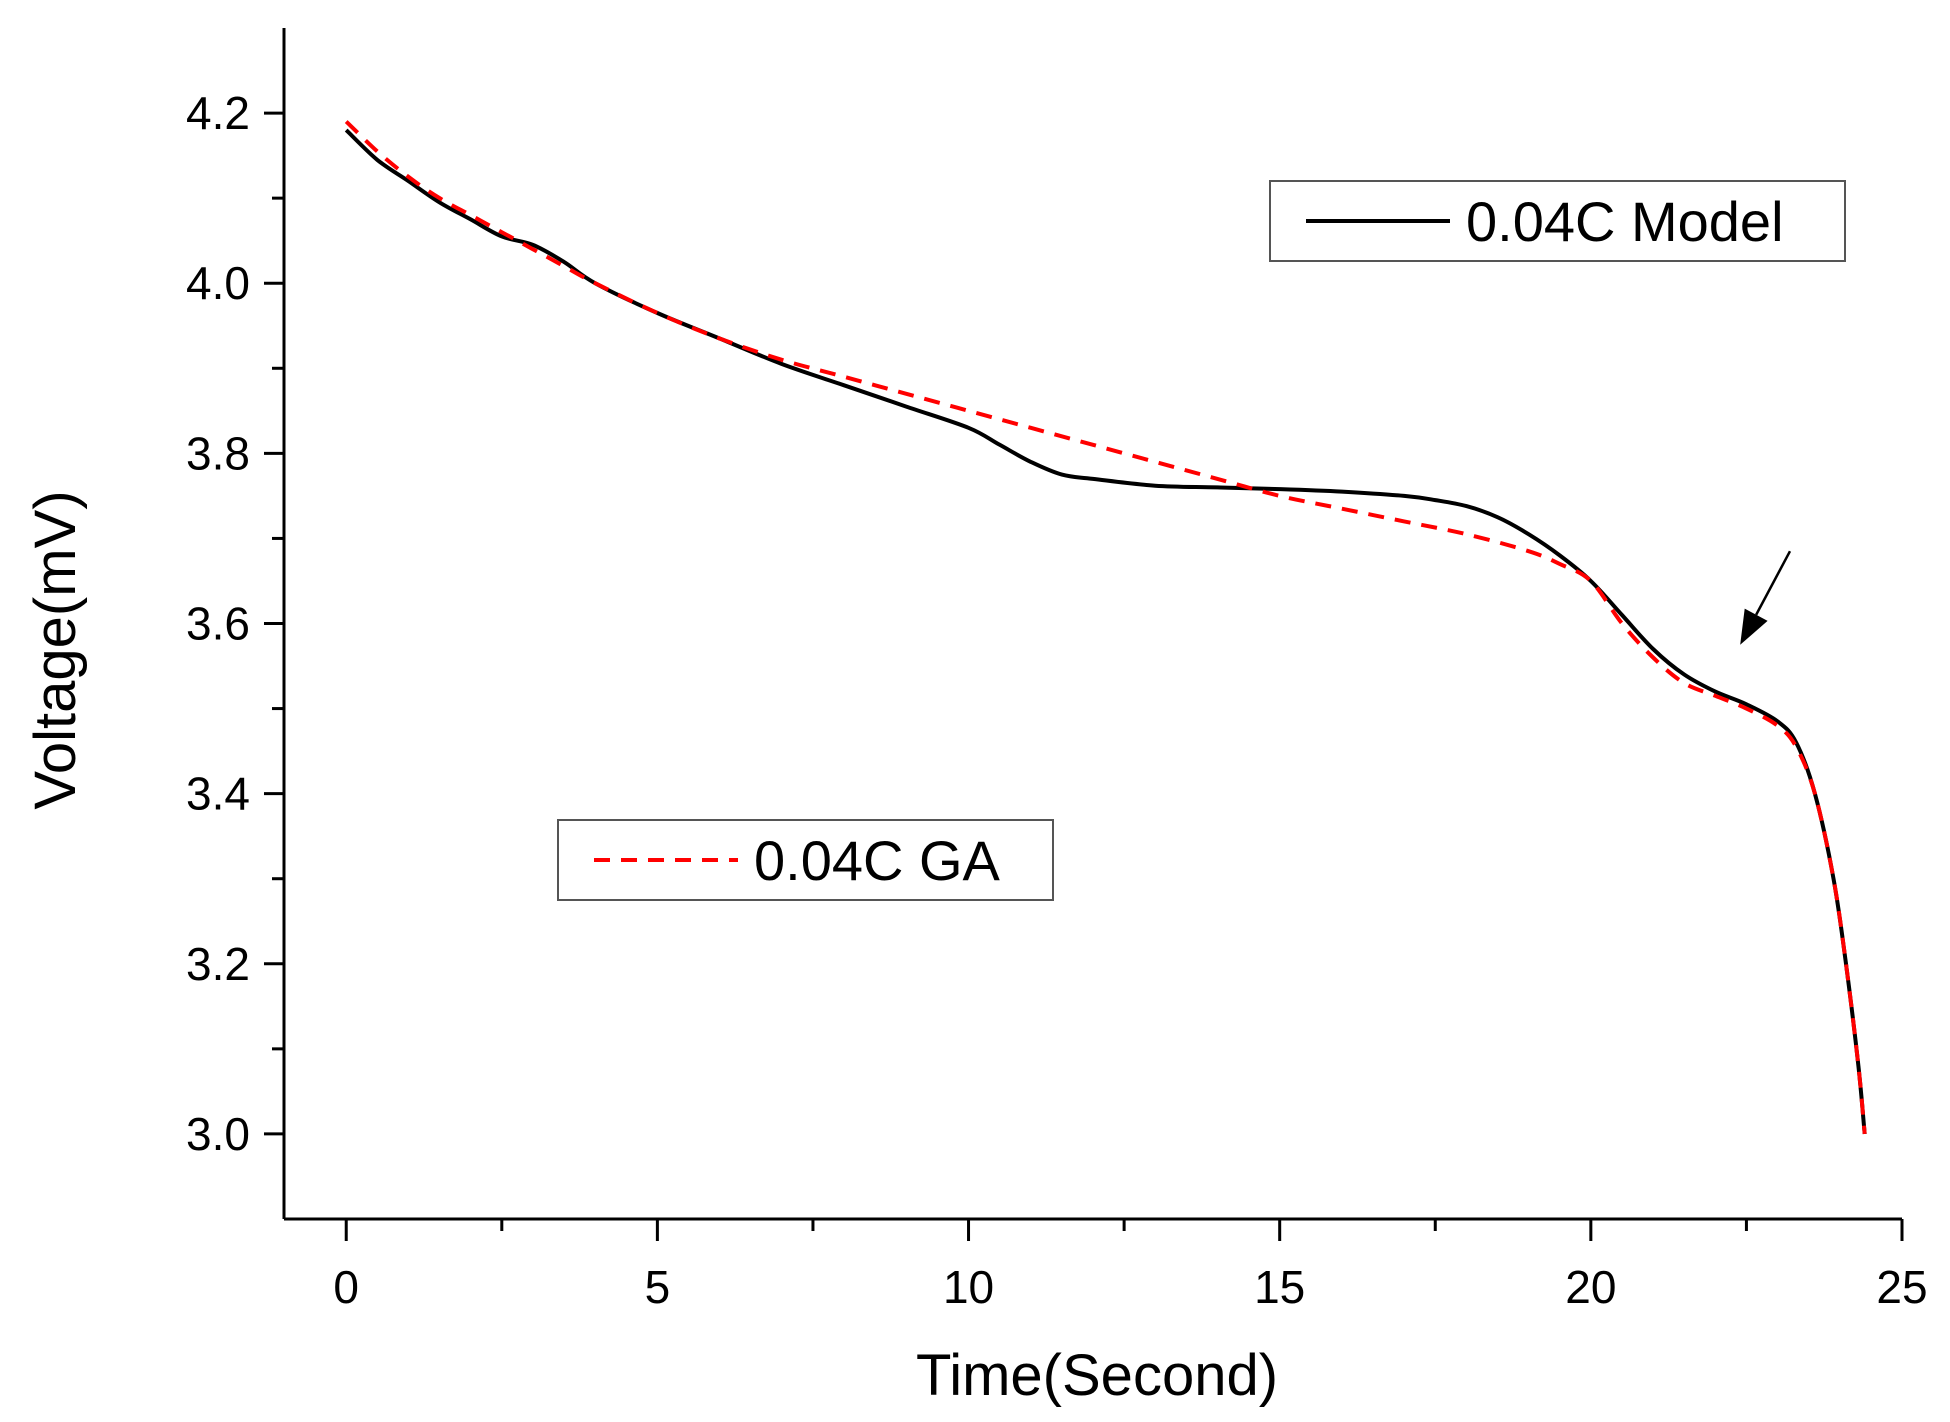 The width and height of the screenshot is (1950, 1422). I want to click on x-tick-label: 20, so click(1590, 1287).